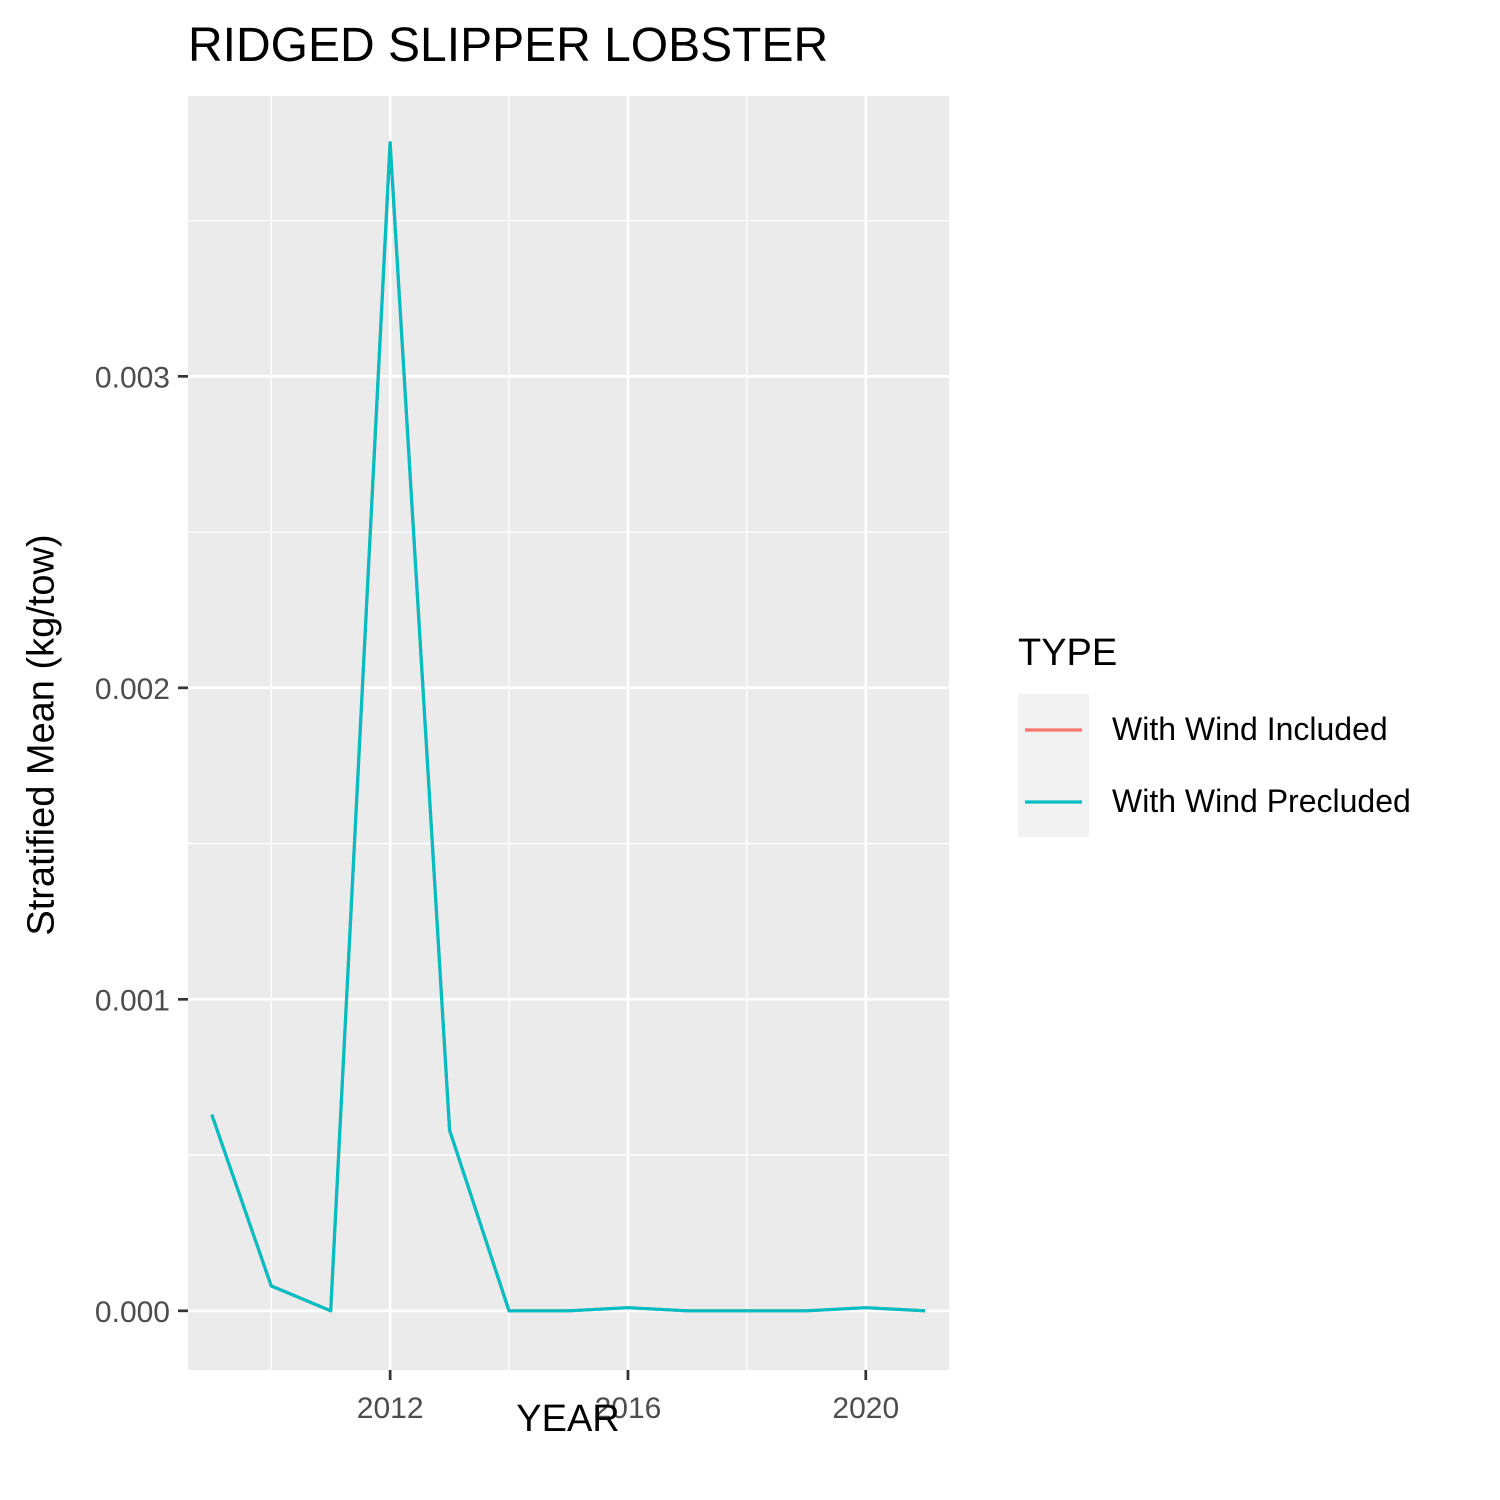 The height and width of the screenshot is (1500, 1500). What do you see at coordinates (508, 45) in the screenshot?
I see `chart-title: RIDGED SLIPPER LOBSTER` at bounding box center [508, 45].